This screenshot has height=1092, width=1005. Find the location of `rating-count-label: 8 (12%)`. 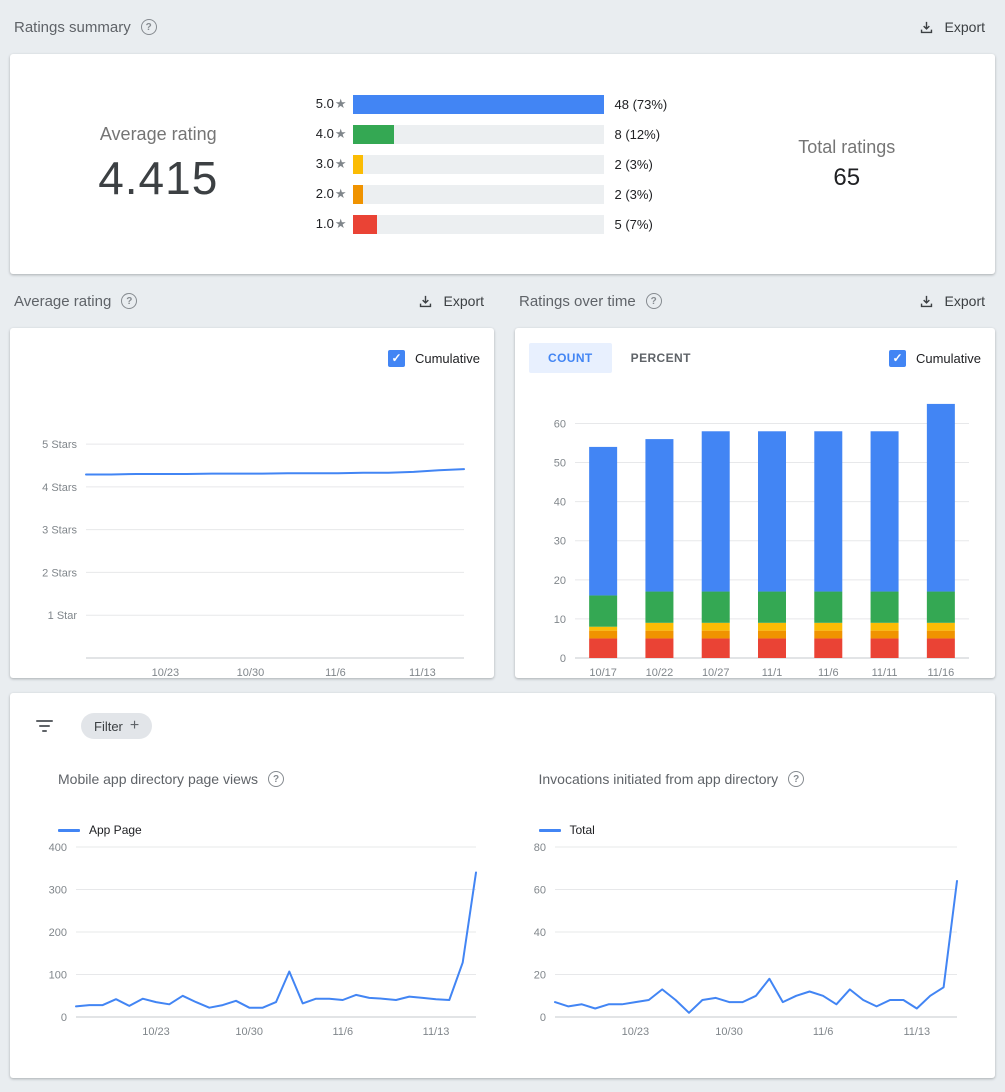

rating-count-label: 8 (12%) is located at coordinates (637, 134).